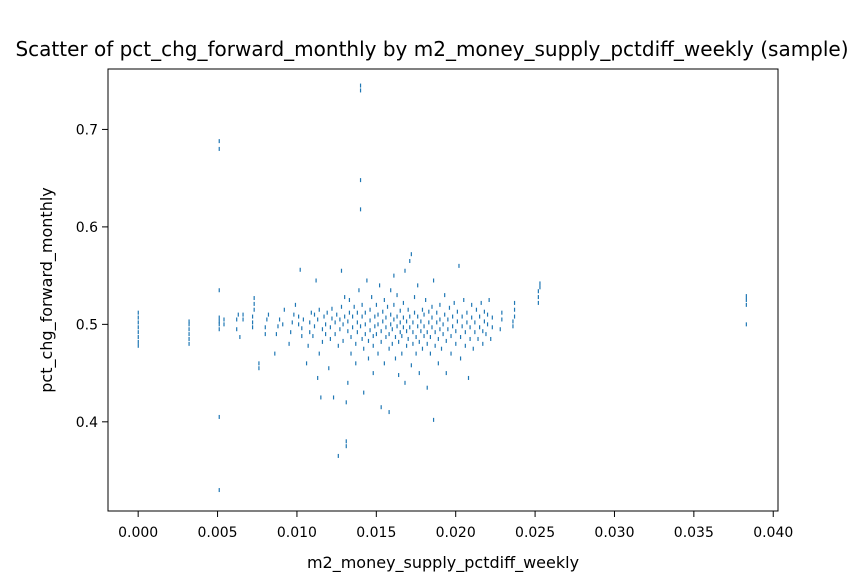 This screenshot has height=576, width=864. I want to click on y-tick-label: 0.4, so click(87, 423).